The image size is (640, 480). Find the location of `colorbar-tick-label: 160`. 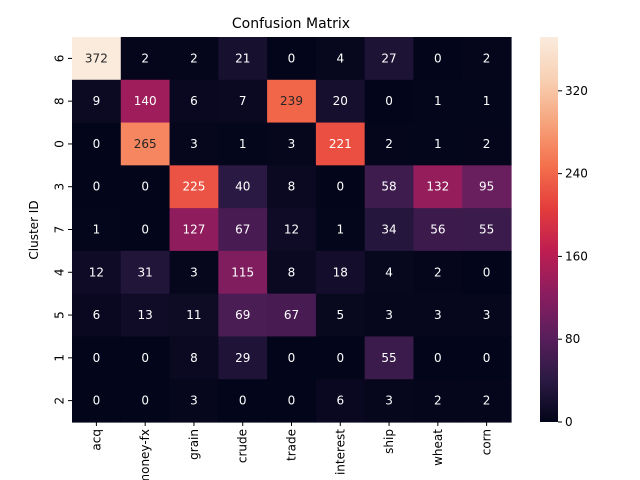

colorbar-tick-label: 160 is located at coordinates (576, 256).